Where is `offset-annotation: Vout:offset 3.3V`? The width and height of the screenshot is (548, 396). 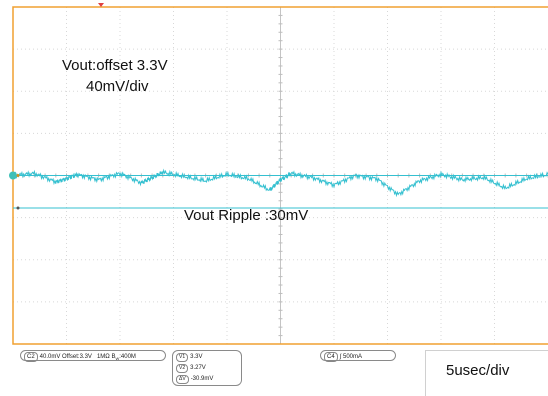
offset-annotation: Vout:offset 3.3V is located at coordinates (115, 65).